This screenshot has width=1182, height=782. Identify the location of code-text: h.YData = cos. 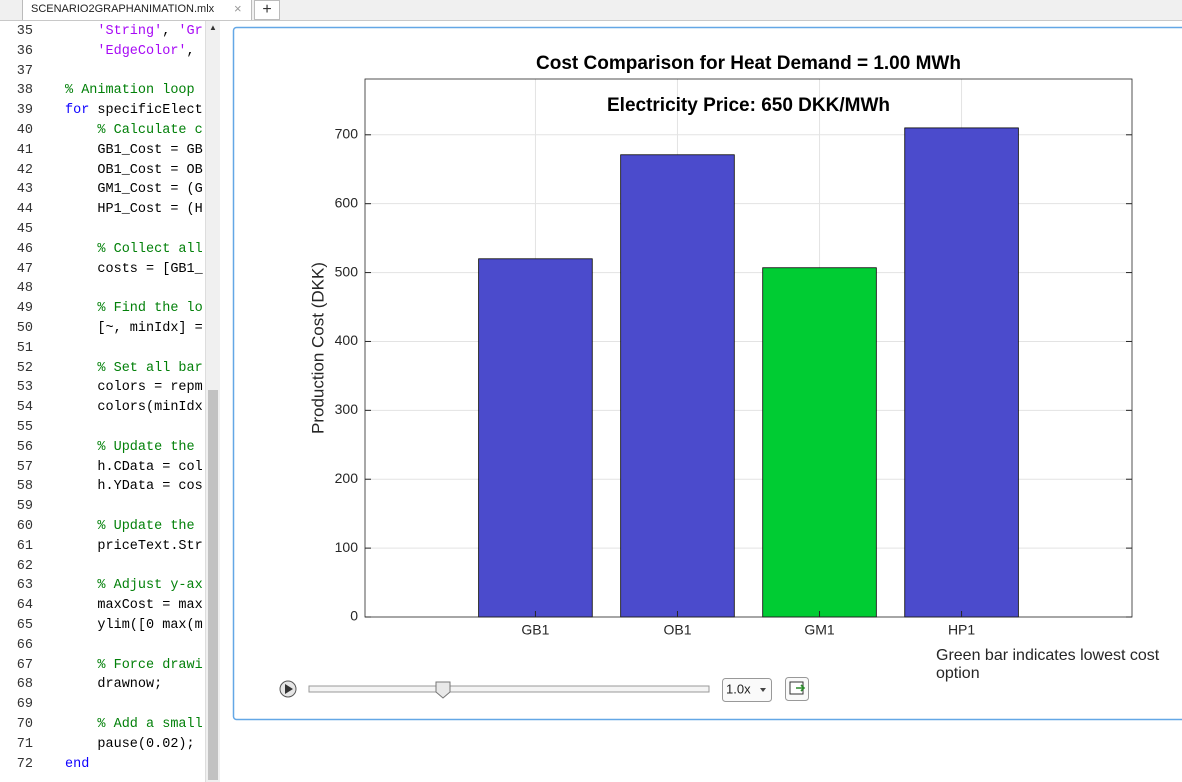
(134, 487).